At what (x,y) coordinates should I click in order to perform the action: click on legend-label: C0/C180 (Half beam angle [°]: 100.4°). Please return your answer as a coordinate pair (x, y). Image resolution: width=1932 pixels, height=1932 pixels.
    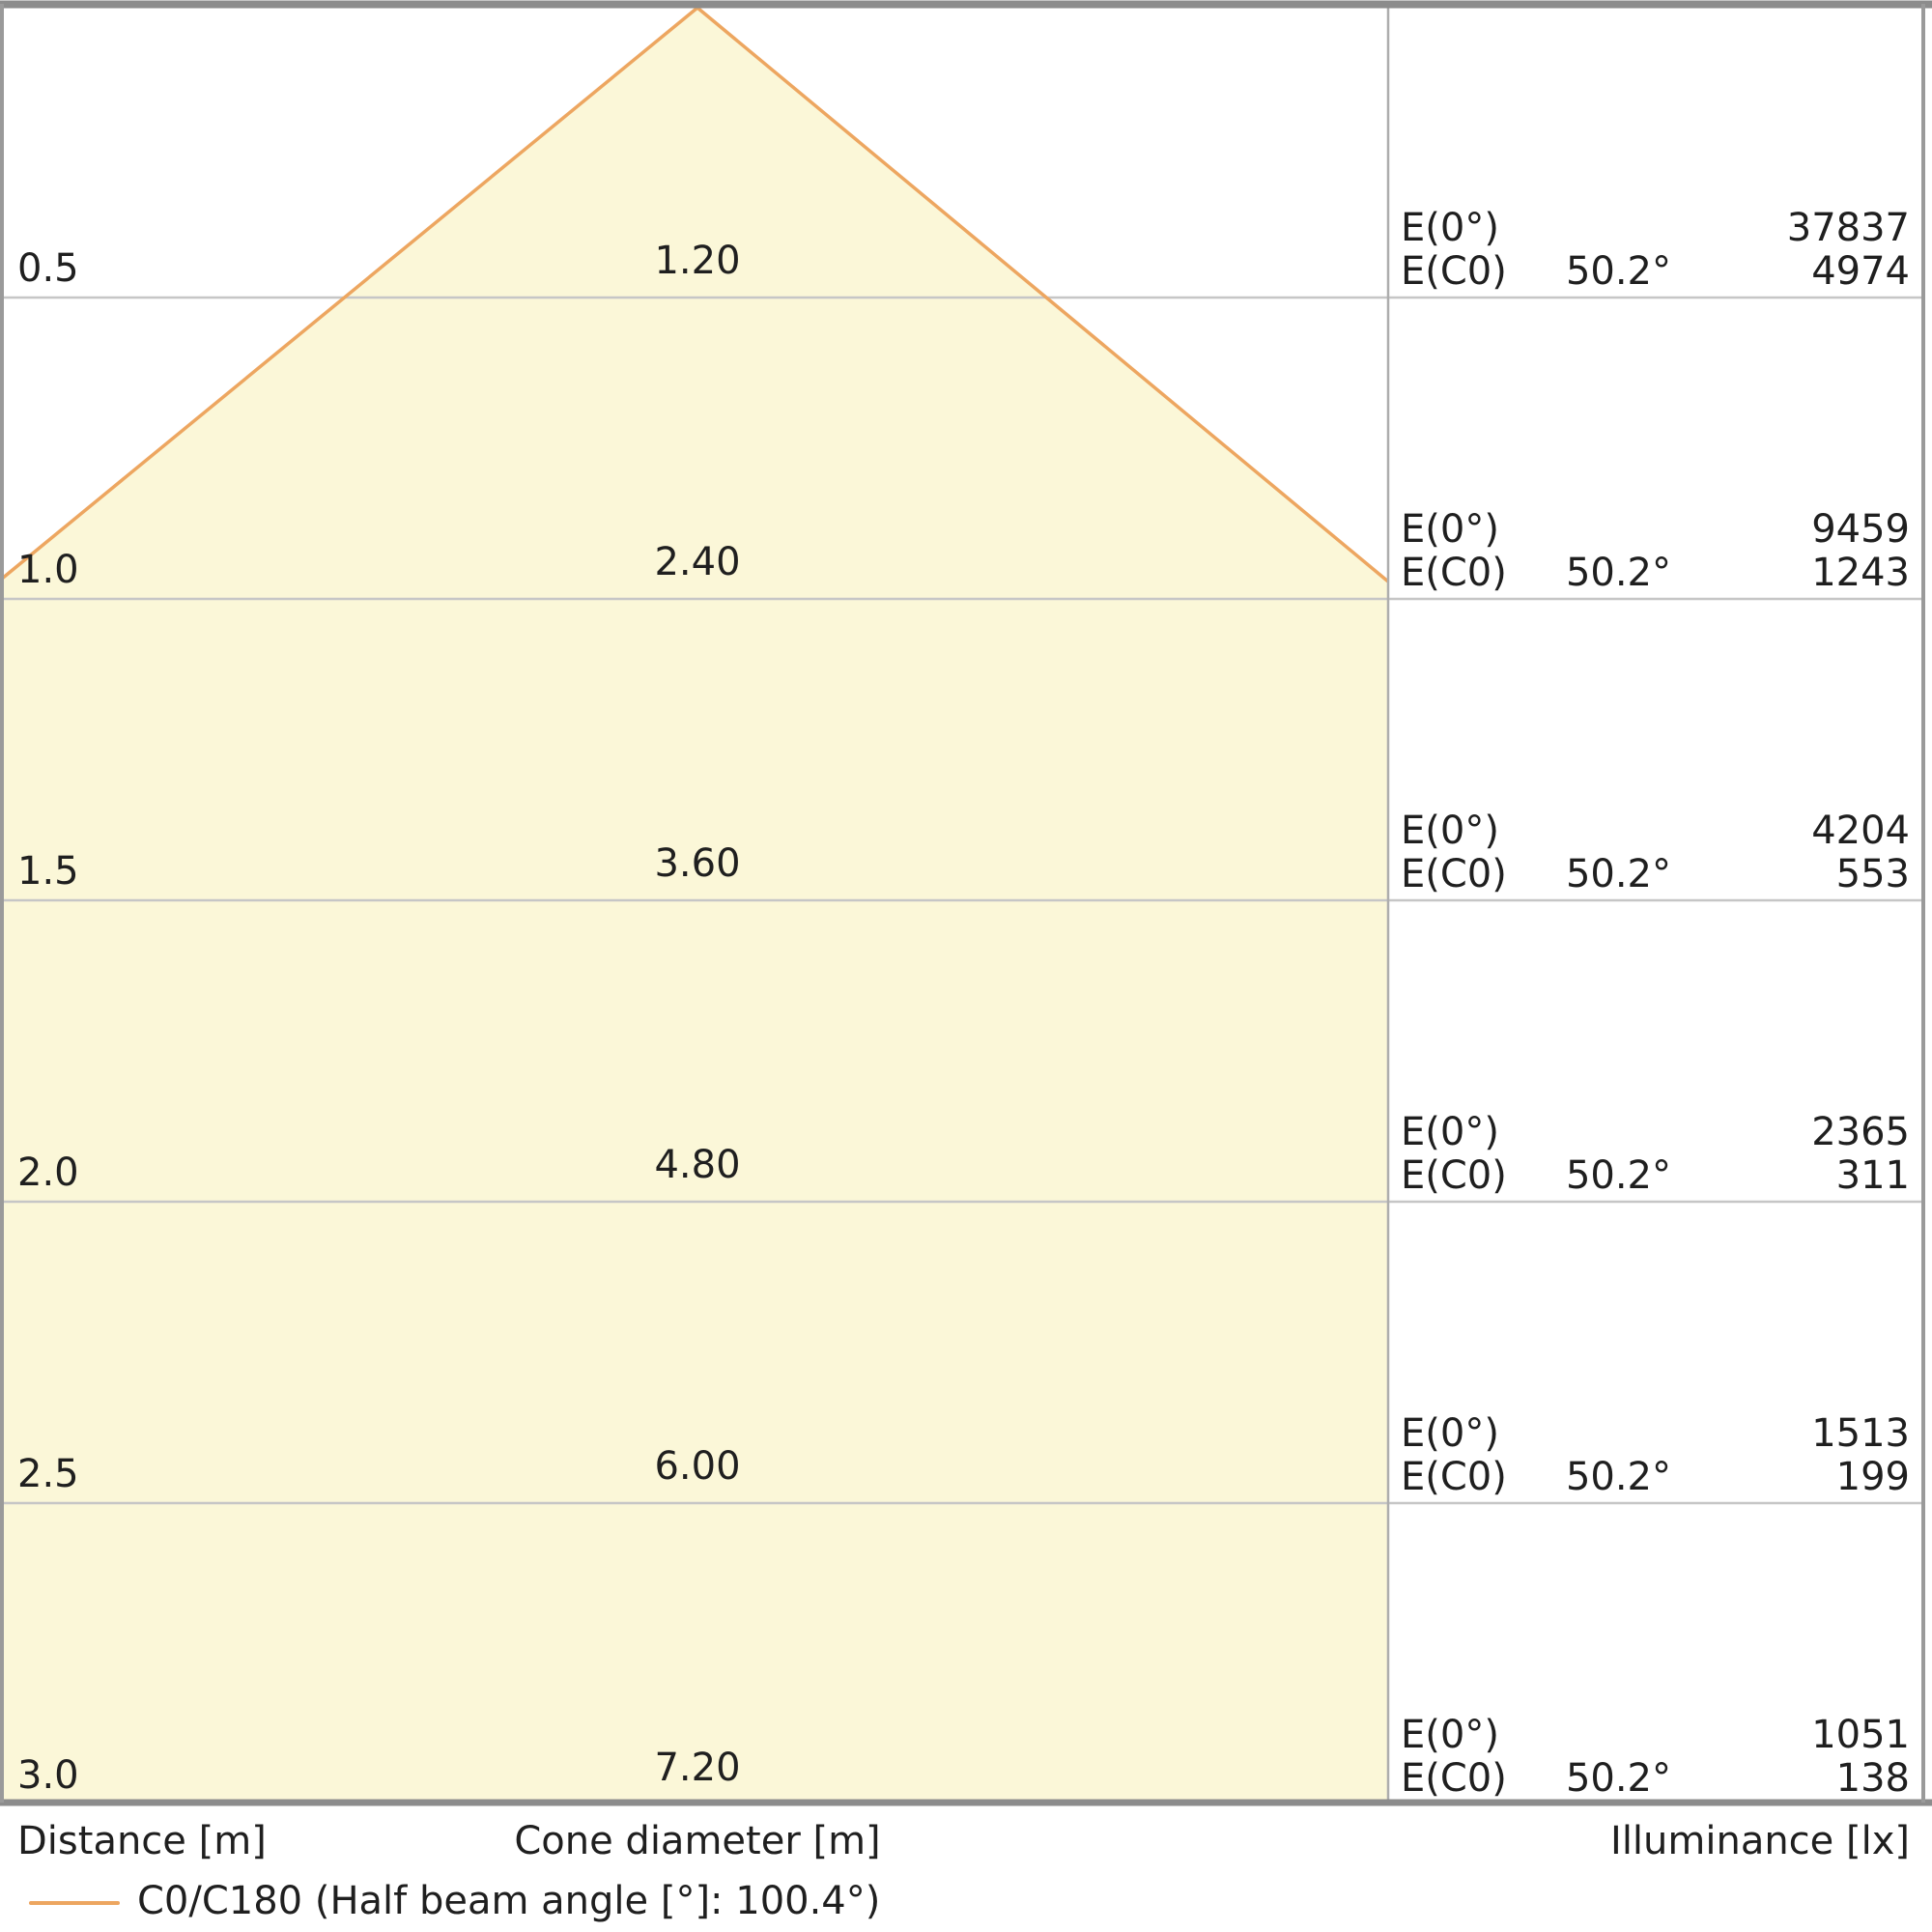
    Looking at the image, I should click on (509, 1901).